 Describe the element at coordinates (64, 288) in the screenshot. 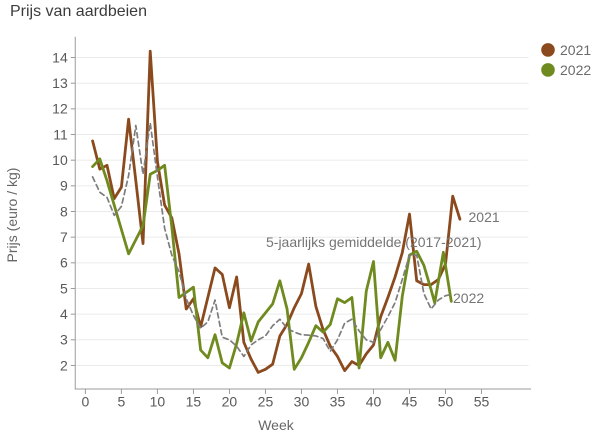

I see `y-tick-label-5: 5` at that location.